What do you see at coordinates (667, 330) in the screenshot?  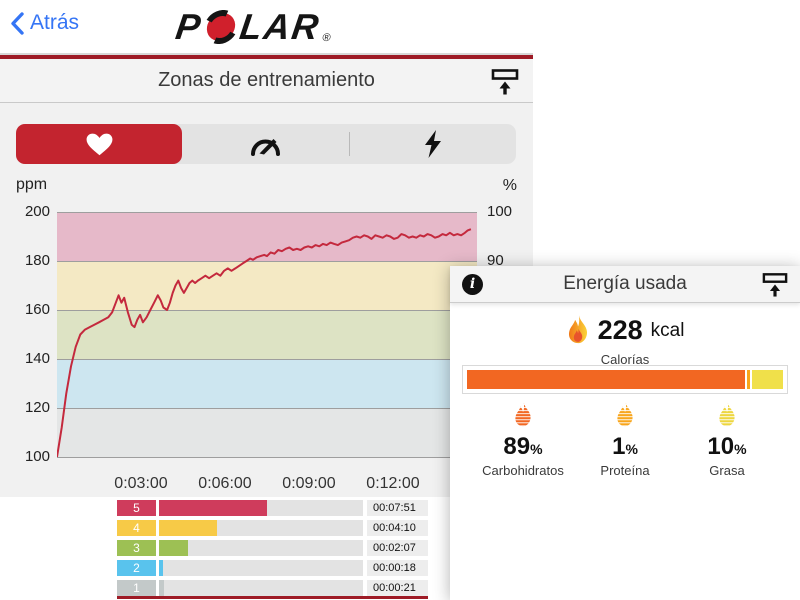 I see `calories-unit: kcal` at bounding box center [667, 330].